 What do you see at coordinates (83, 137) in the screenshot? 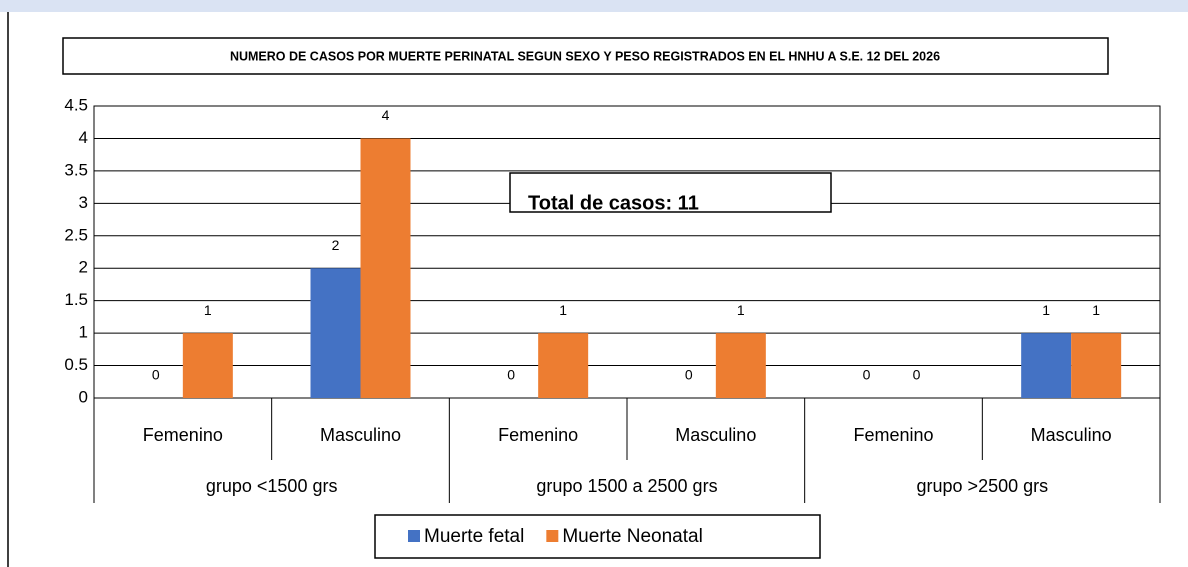
I see `y-tick-label: 4` at bounding box center [83, 137].